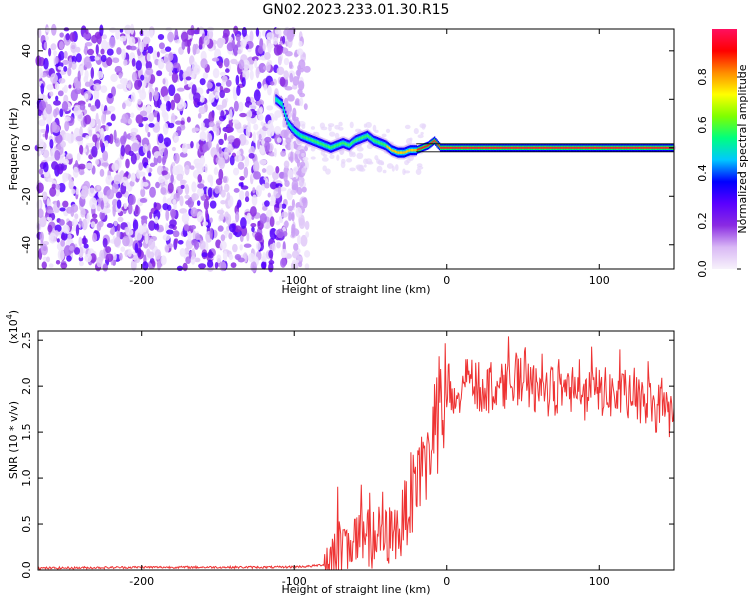 The image size is (750, 600). Describe the element at coordinates (26, 51) in the screenshot. I see `y-tick-label: 40` at that location.